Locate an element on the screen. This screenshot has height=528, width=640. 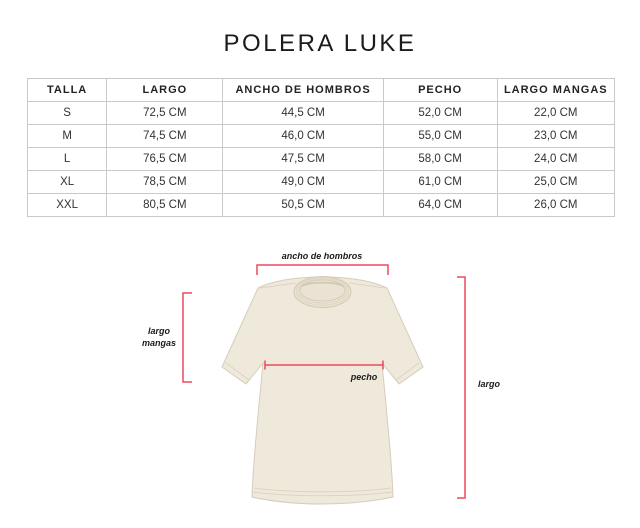
table-row: S 72,5 CM 44,5 CM 52,0 CM 22,0 CM is located at coordinates (321, 113).